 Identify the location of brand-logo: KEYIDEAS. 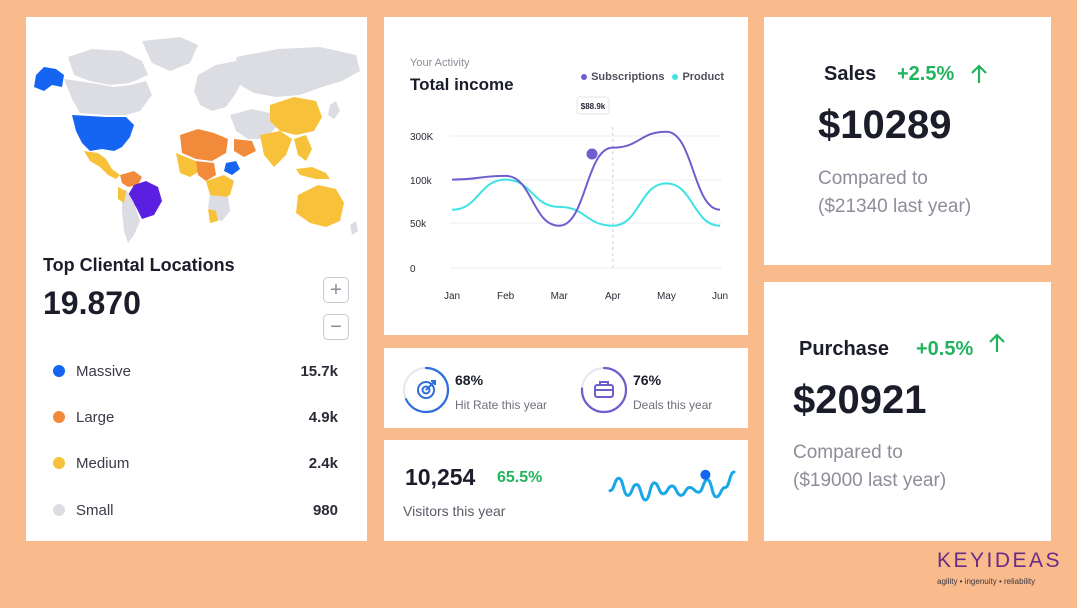
(1000, 560).